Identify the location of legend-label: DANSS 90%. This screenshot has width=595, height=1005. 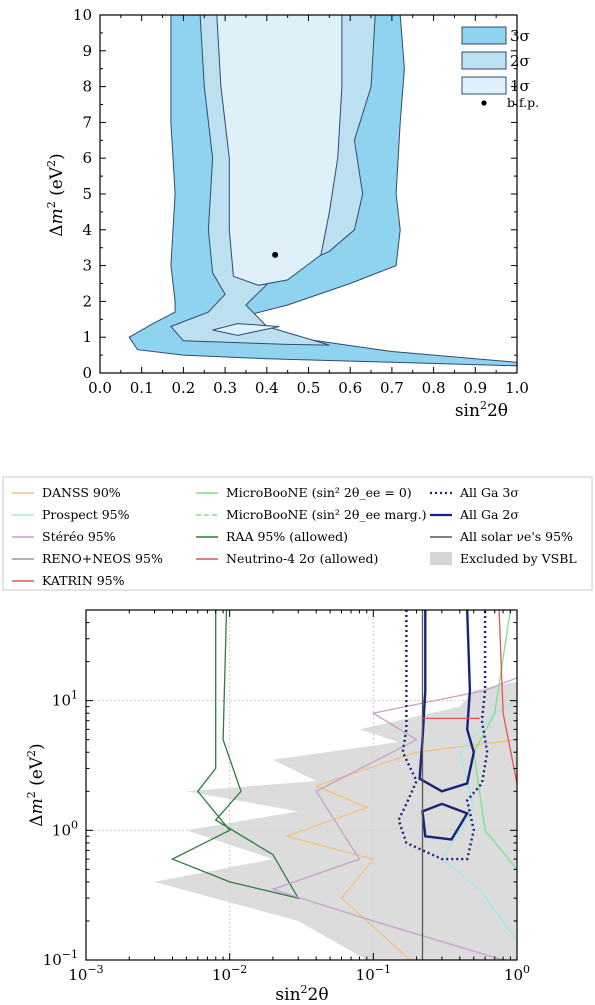
(81, 492).